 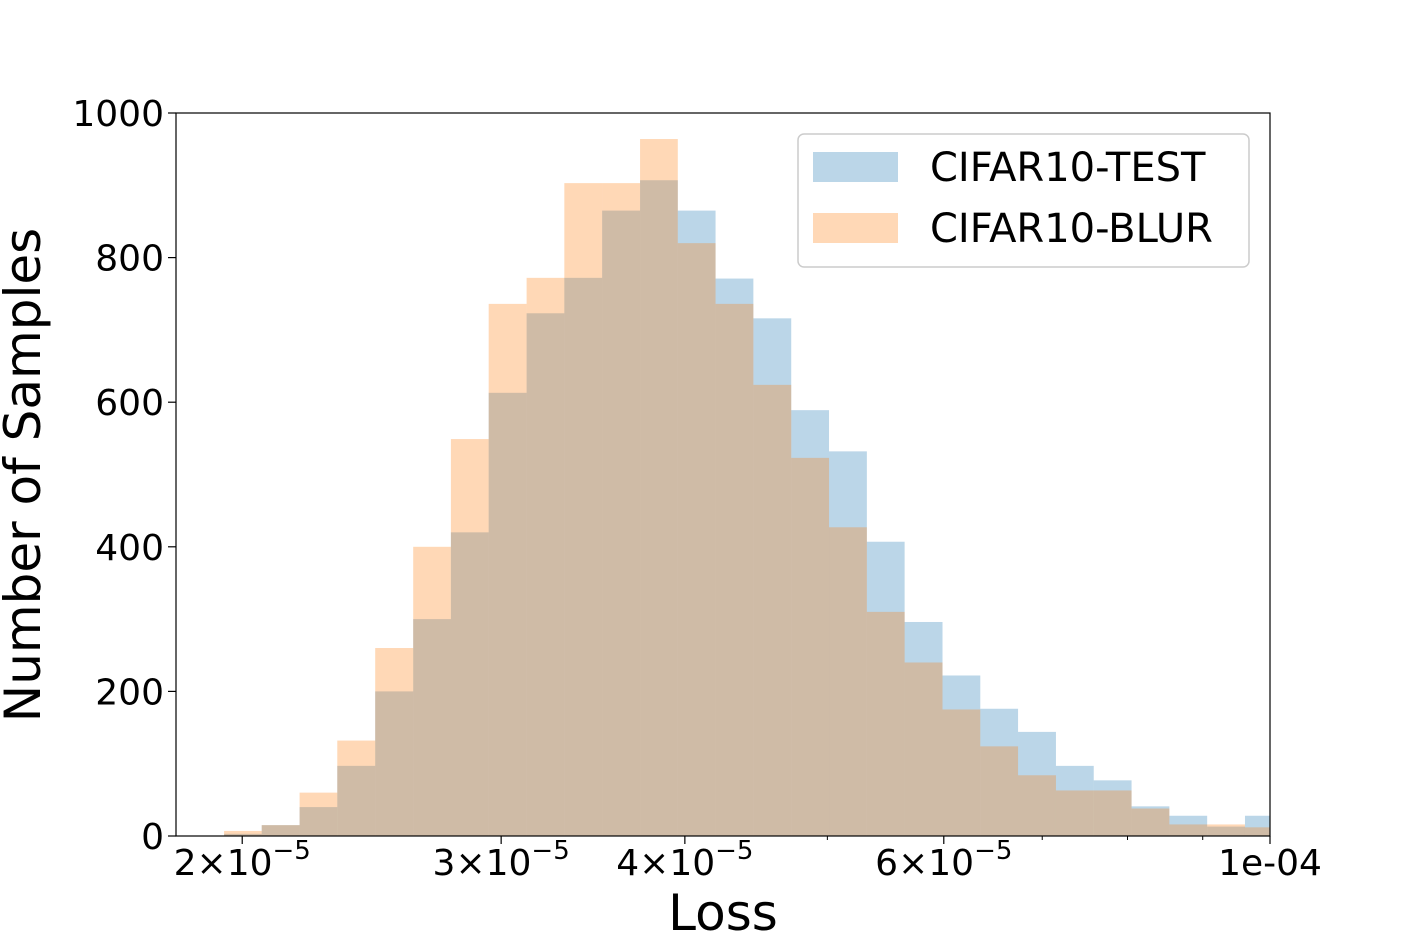 I want to click on x-tick-label: 1e-04, so click(x=1270, y=863).